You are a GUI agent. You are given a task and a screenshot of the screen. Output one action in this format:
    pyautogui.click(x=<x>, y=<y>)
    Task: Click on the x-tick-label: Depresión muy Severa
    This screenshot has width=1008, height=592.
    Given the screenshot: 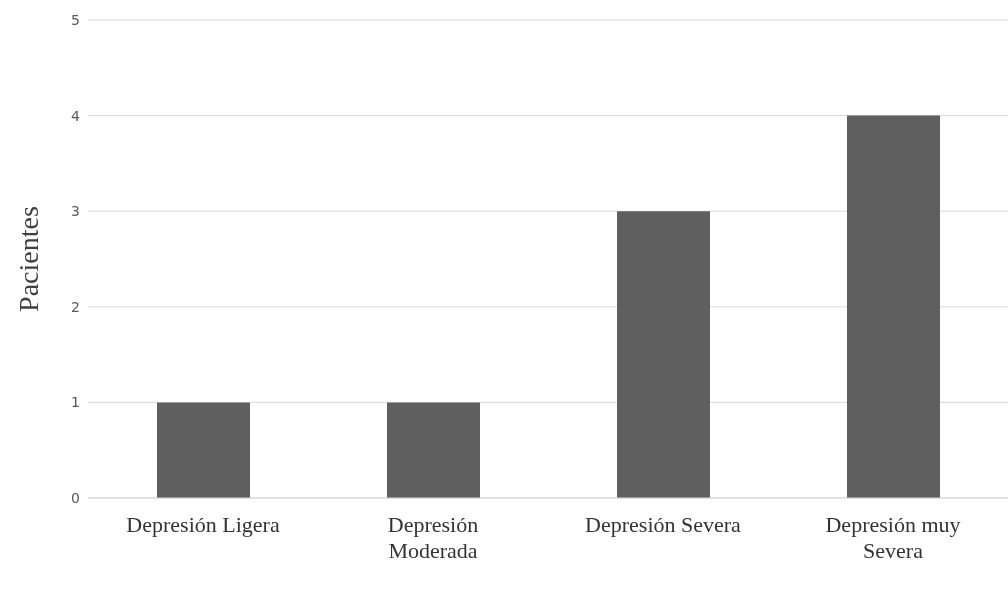 What is the action you would take?
    pyautogui.click(x=893, y=537)
    